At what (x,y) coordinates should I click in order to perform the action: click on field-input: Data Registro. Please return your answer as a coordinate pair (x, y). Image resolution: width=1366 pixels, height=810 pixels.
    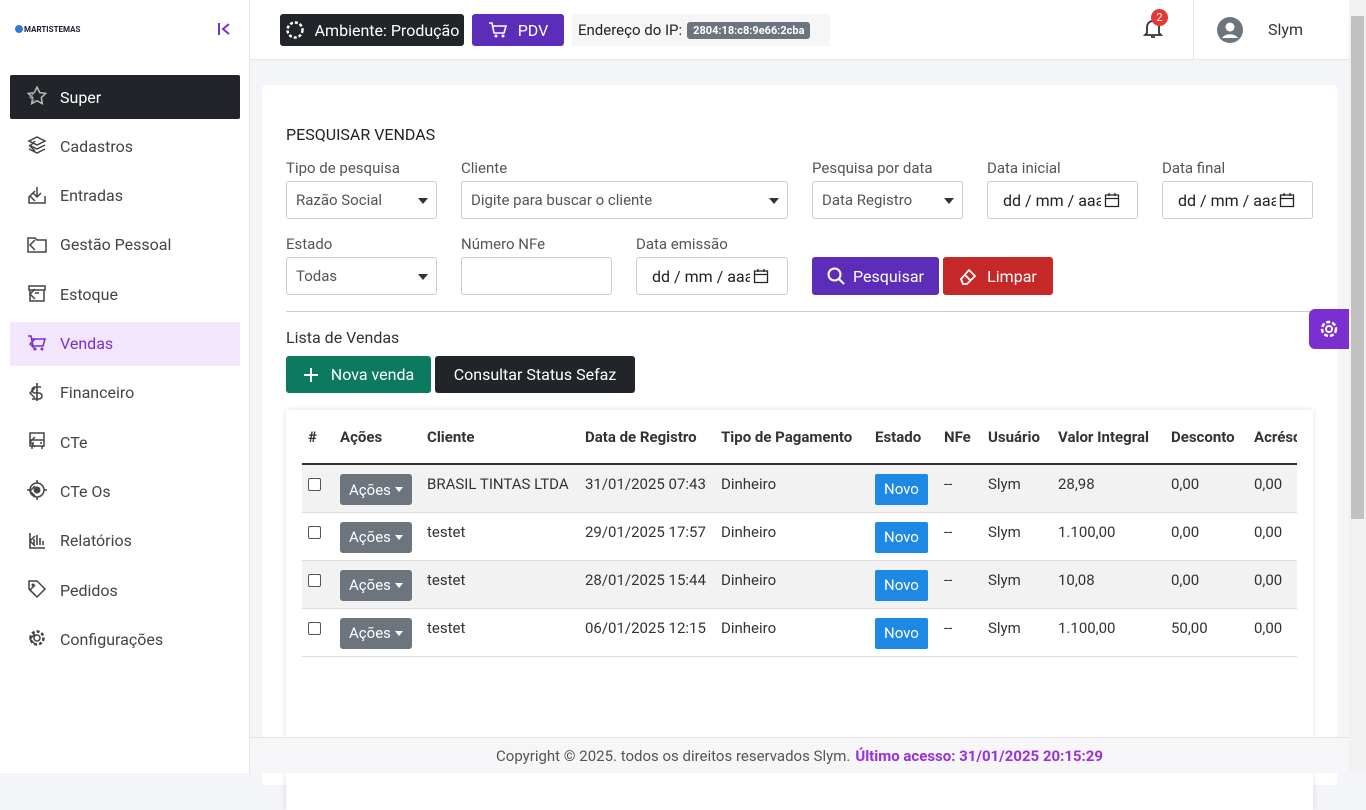
    Looking at the image, I should click on (887, 200).